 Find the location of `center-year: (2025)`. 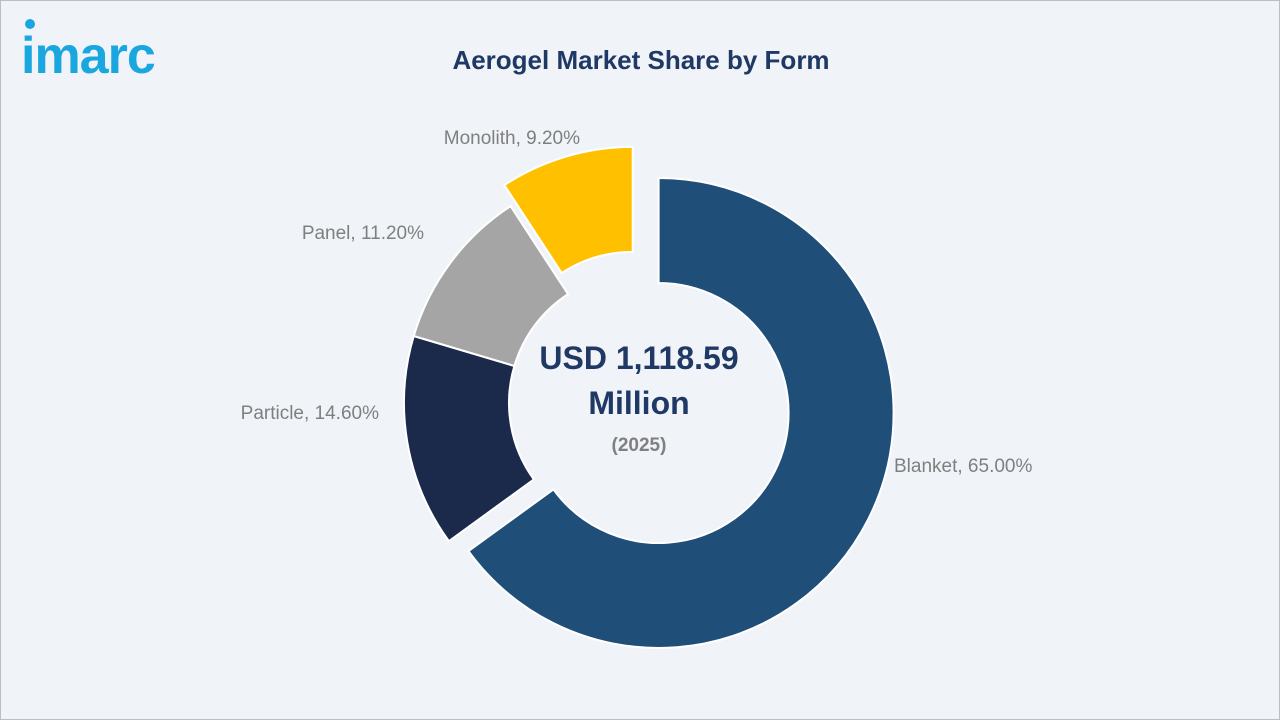

center-year: (2025) is located at coordinates (639, 445).